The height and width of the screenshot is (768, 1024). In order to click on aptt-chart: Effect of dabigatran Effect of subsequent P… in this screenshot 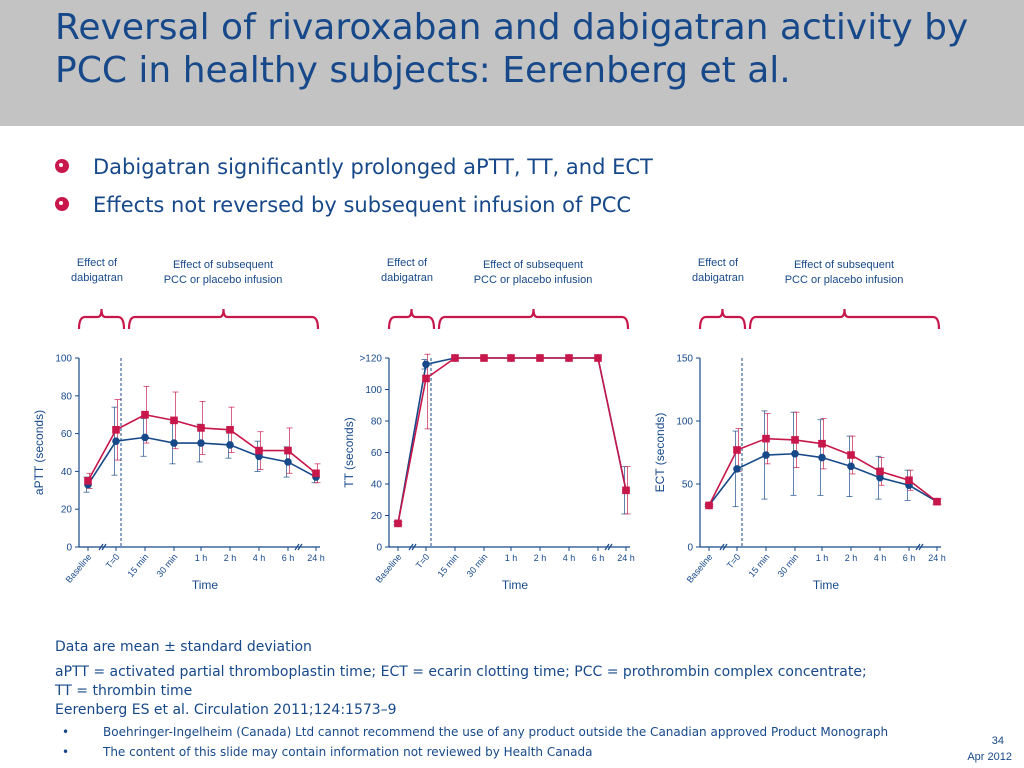, I will do `click(178, 424)`.